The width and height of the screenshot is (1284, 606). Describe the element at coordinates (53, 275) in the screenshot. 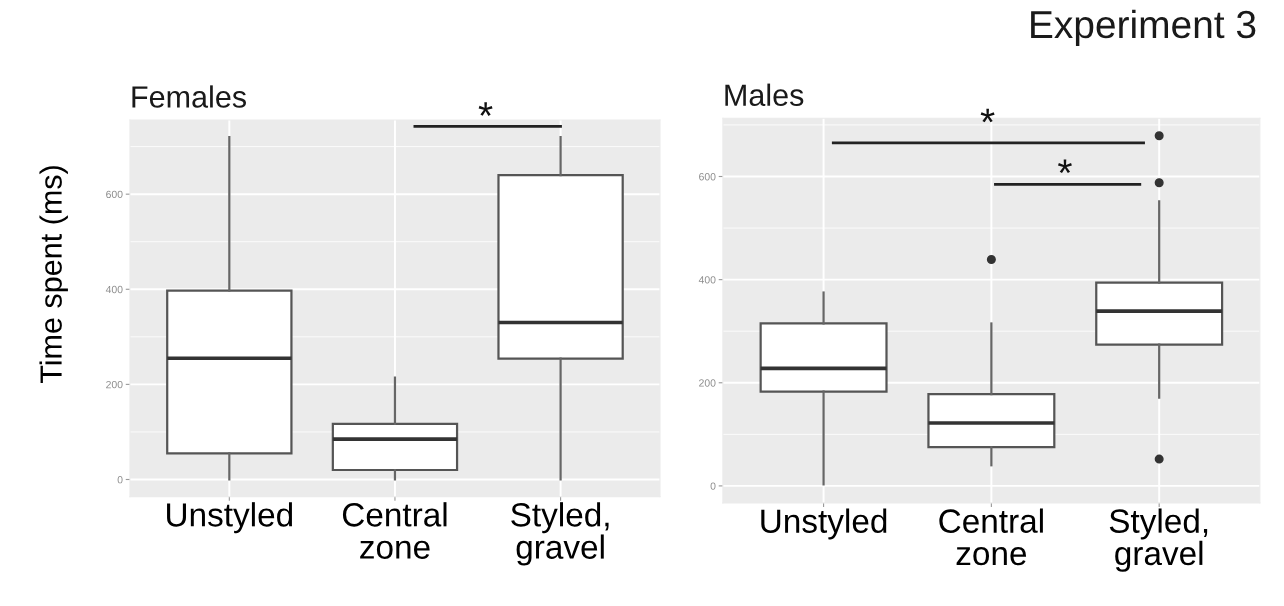

I see `y-axis-title: Time spent (ms)` at that location.